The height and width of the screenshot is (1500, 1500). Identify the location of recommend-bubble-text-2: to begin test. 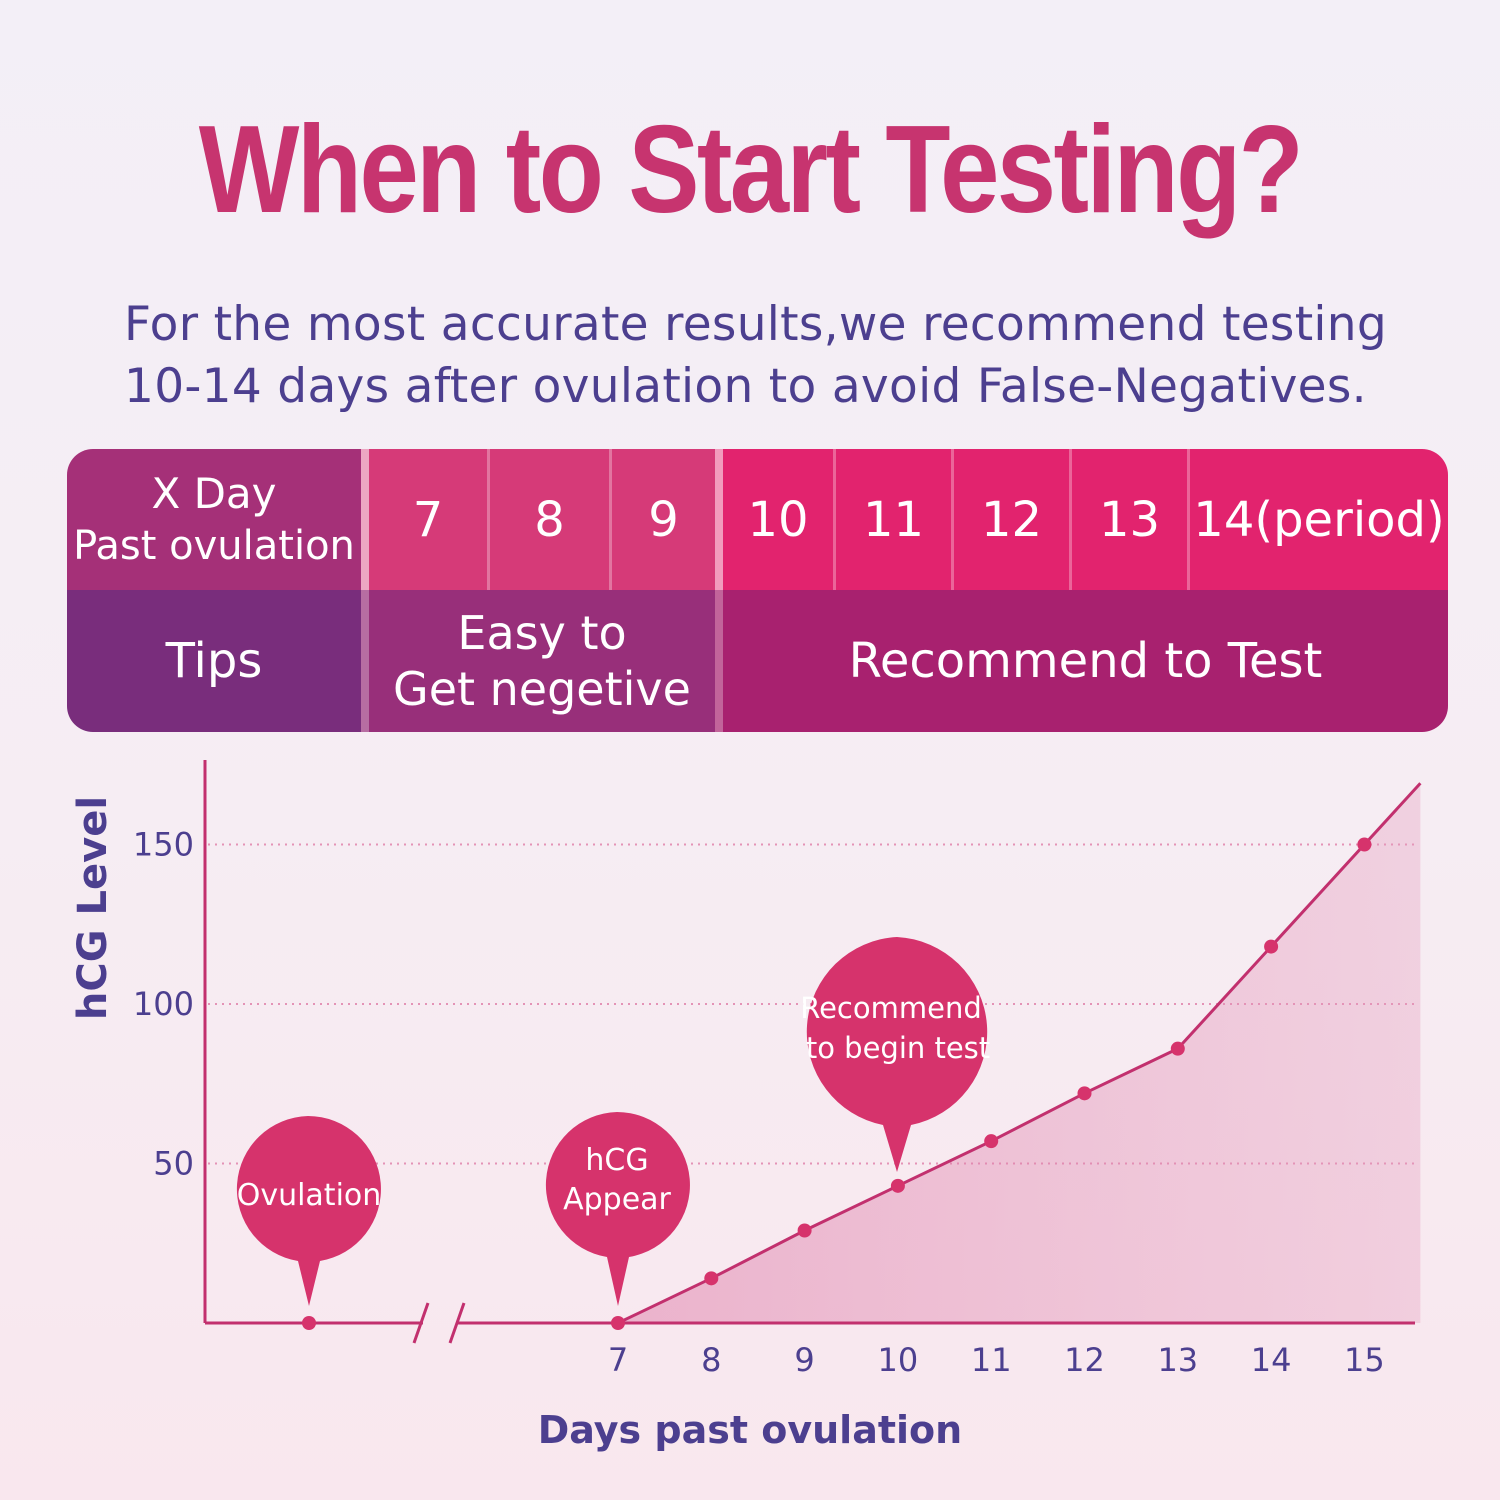
(898, 1048).